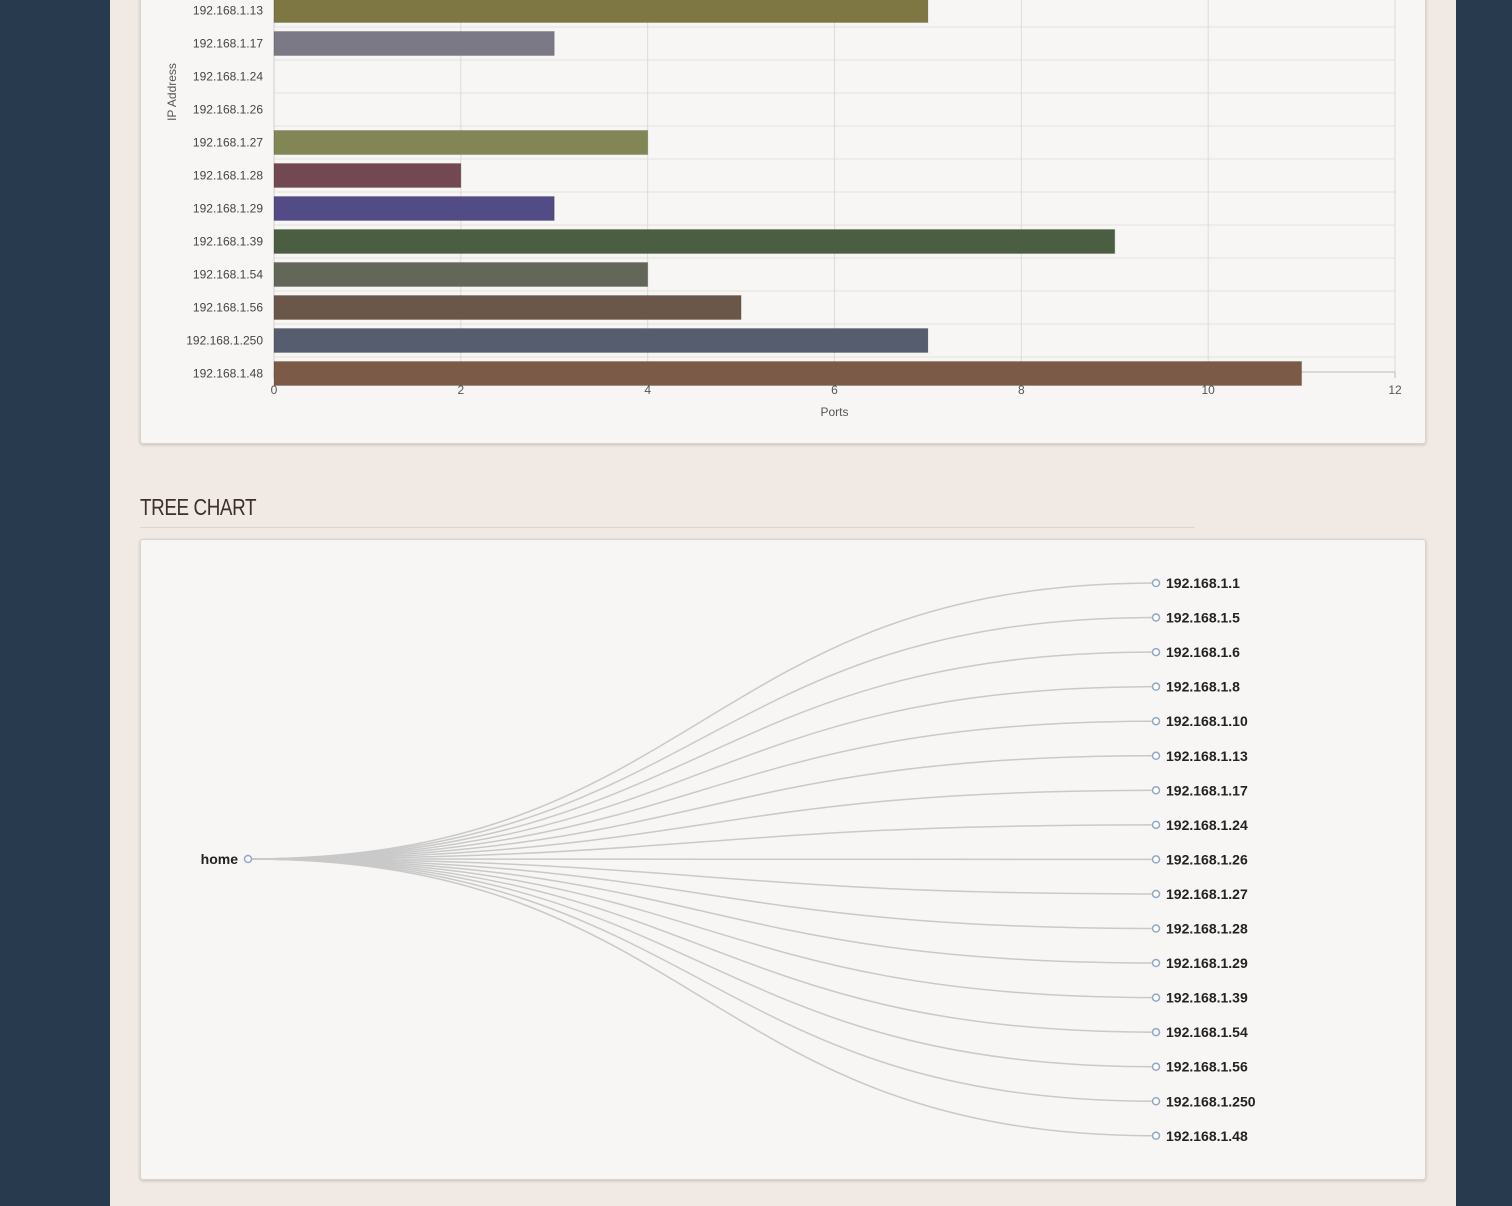  What do you see at coordinates (1207, 998) in the screenshot?
I see `tree-leaf-label: 192.168.1.39` at bounding box center [1207, 998].